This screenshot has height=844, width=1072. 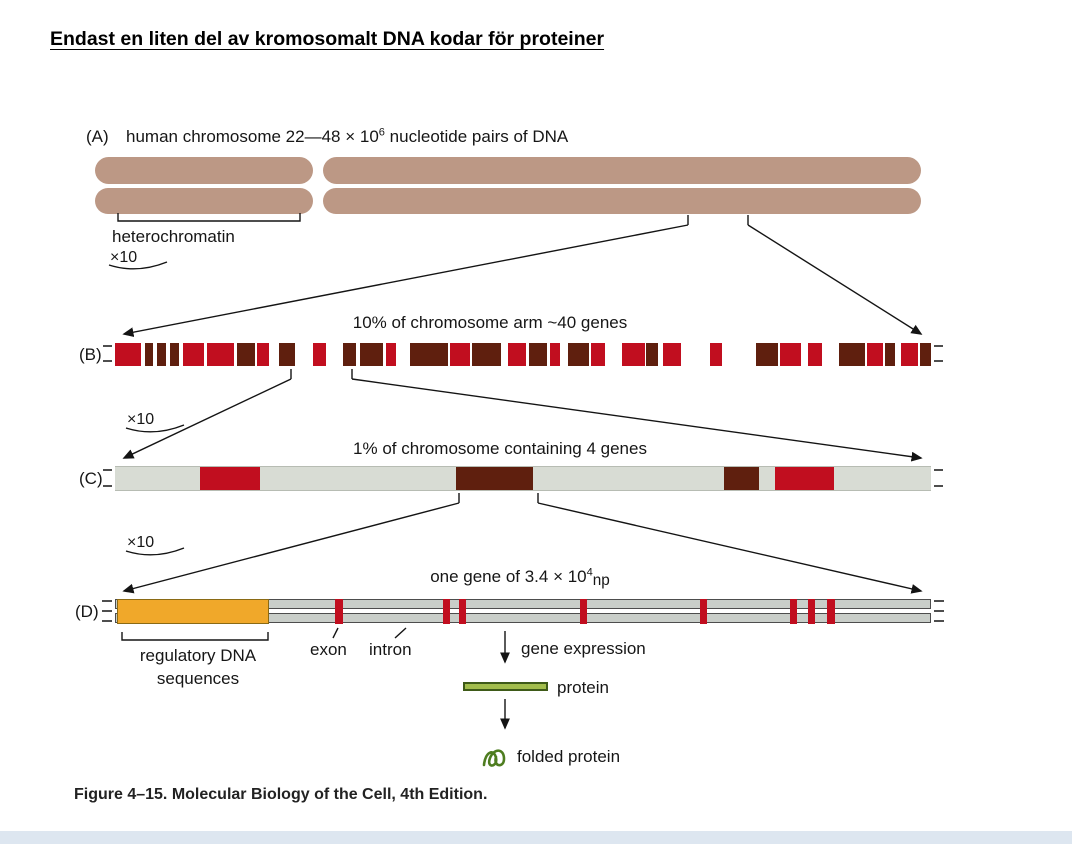 I want to click on panel-a-heading-pre: human chromosome 22—48 × 10, so click(x=252, y=136).